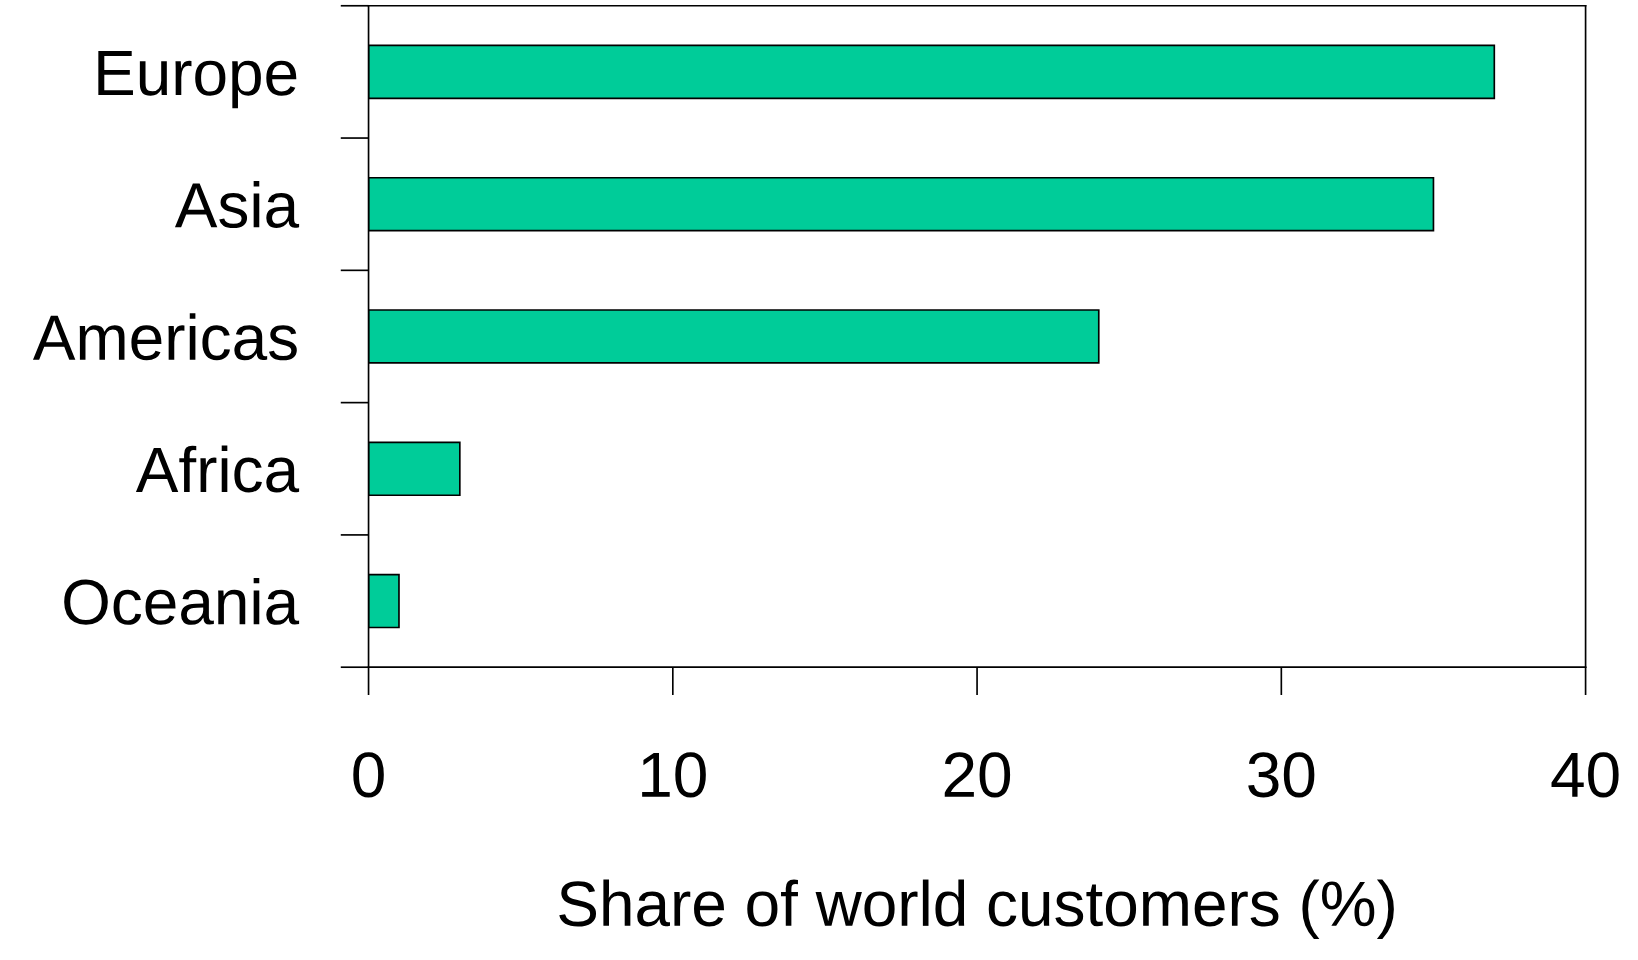  What do you see at coordinates (182, 601) in the screenshot?
I see `y-tick-label: Oceania` at bounding box center [182, 601].